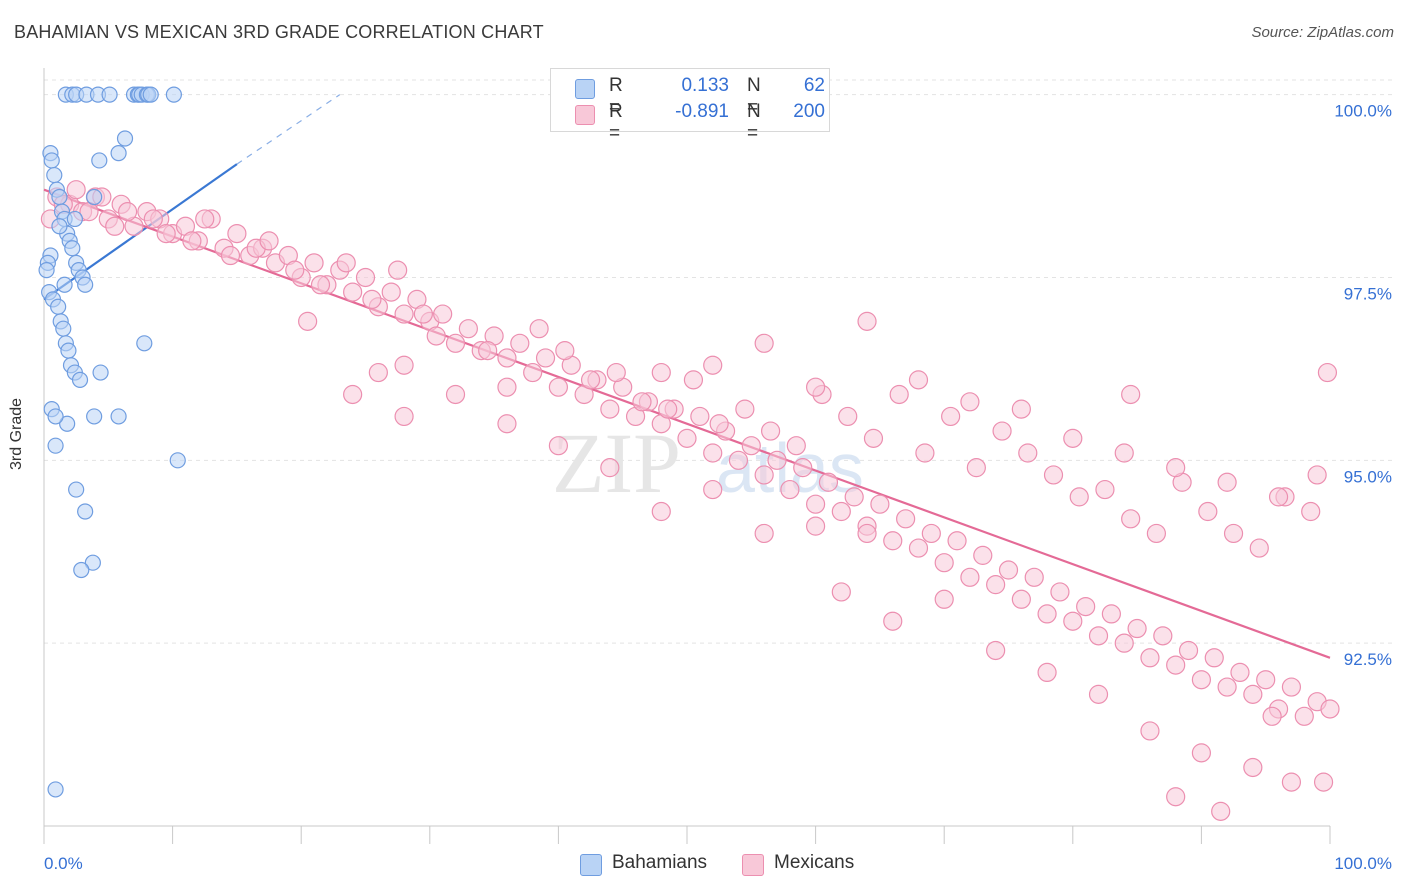 This screenshot has height=892, width=1406. What do you see at coordinates (1322, 32) in the screenshot?
I see `source-label: Source: ZipAtlas.com` at bounding box center [1322, 32].